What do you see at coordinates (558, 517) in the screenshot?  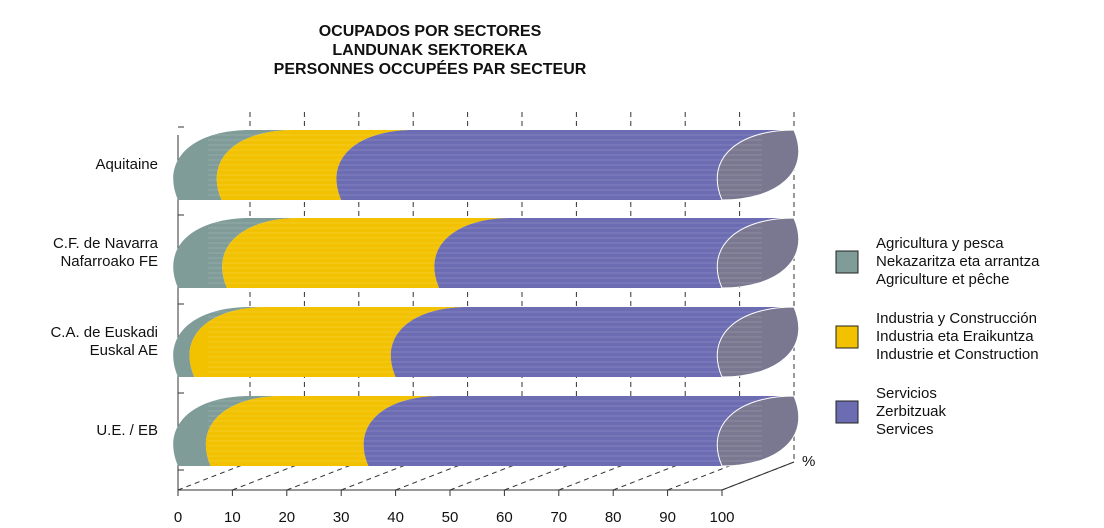 I see `x-tick-label: 70` at bounding box center [558, 517].